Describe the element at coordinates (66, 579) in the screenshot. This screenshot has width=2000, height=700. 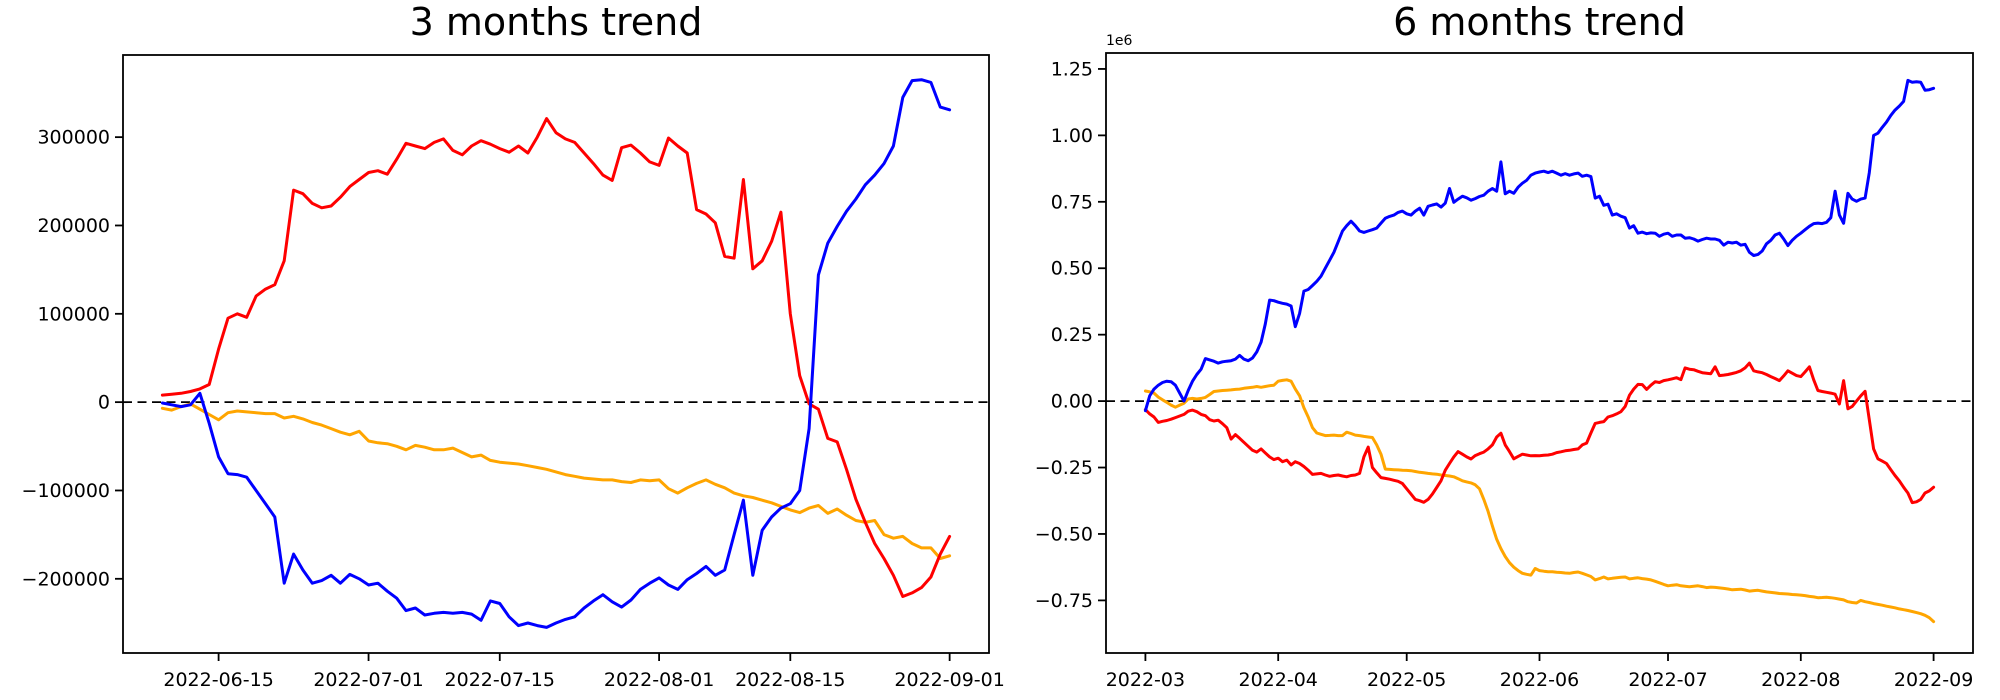
I see `y-tick-label: −200000` at that location.